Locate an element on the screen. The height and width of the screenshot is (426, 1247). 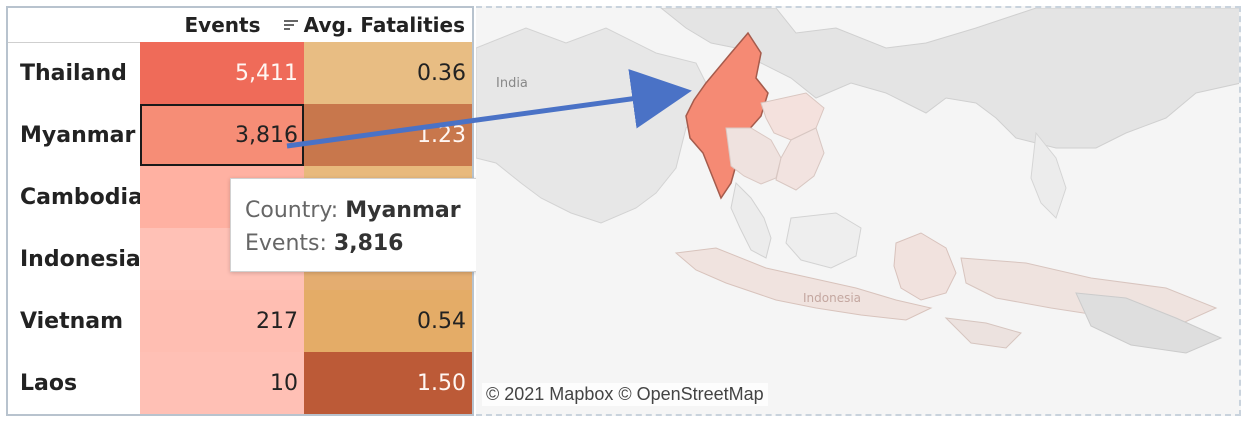
country-tooltip: Country: Myanmar Events: 3,816 is located at coordinates (355, 225).